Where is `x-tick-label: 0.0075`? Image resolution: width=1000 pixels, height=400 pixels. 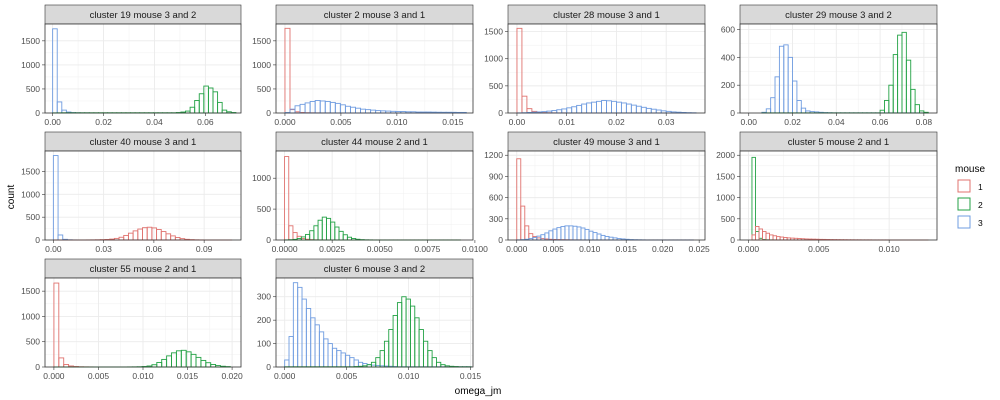
x-tick-label: 0.0075 is located at coordinates (427, 249).